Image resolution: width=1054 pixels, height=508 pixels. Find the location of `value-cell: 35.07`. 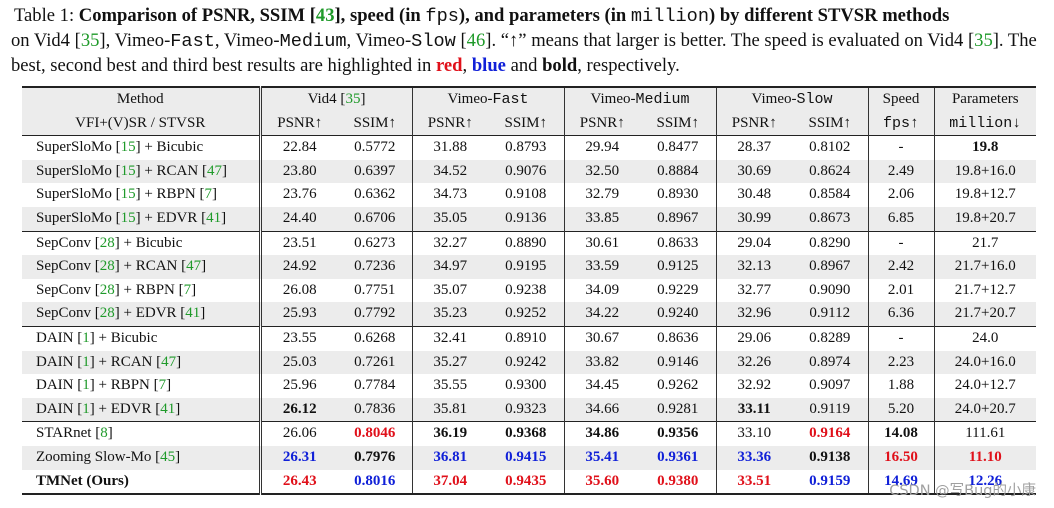

value-cell: 35.07 is located at coordinates (450, 290).